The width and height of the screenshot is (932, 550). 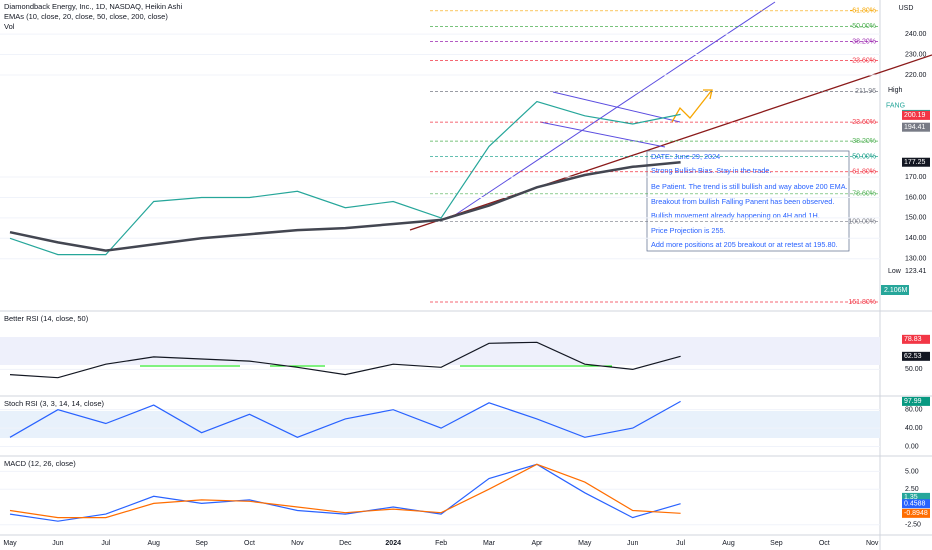 What do you see at coordinates (863, 42) in the screenshot?
I see `fib-label: -38.20%` at bounding box center [863, 42].